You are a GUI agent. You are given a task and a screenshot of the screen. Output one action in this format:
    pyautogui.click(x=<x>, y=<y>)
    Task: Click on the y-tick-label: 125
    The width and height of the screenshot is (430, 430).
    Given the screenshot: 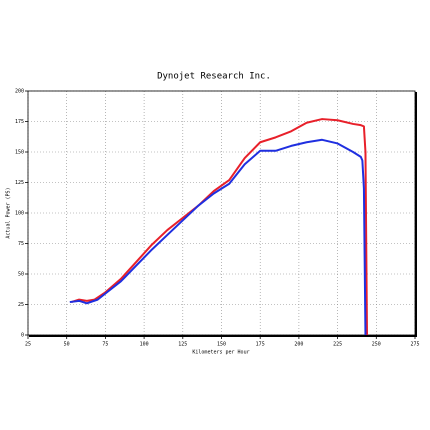 What is the action you would take?
    pyautogui.click(x=19, y=183)
    